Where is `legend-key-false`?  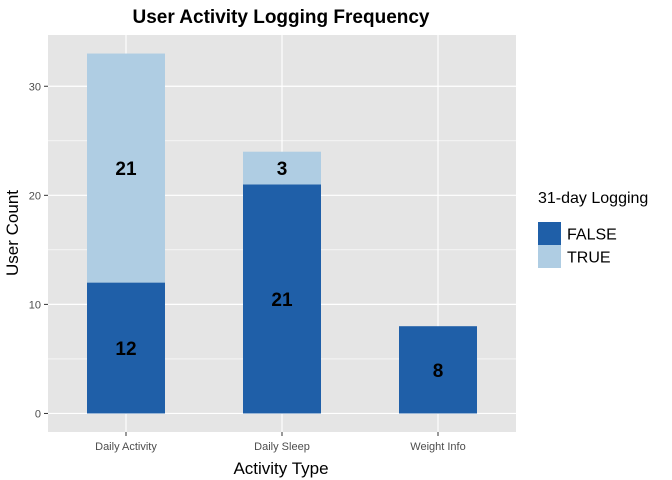
legend-key-false is located at coordinates (549, 233).